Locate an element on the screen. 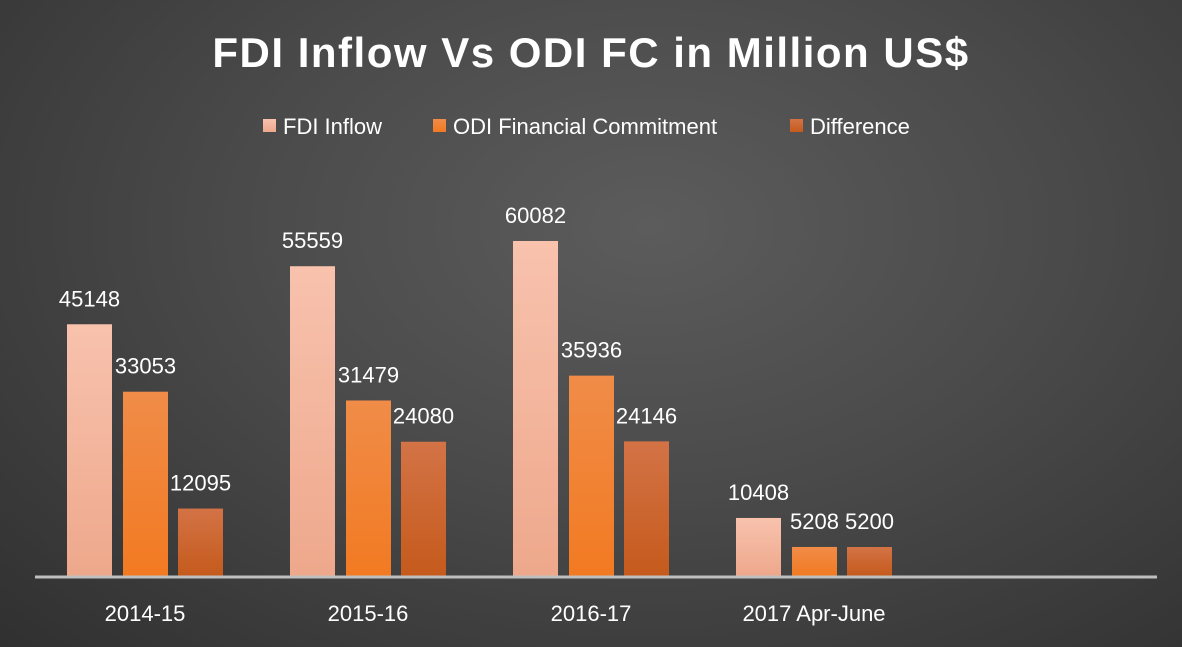 Image resolution: width=1182 pixels, height=647 pixels. x-tick-label-2015-16: 2015-16 is located at coordinates (368, 613).